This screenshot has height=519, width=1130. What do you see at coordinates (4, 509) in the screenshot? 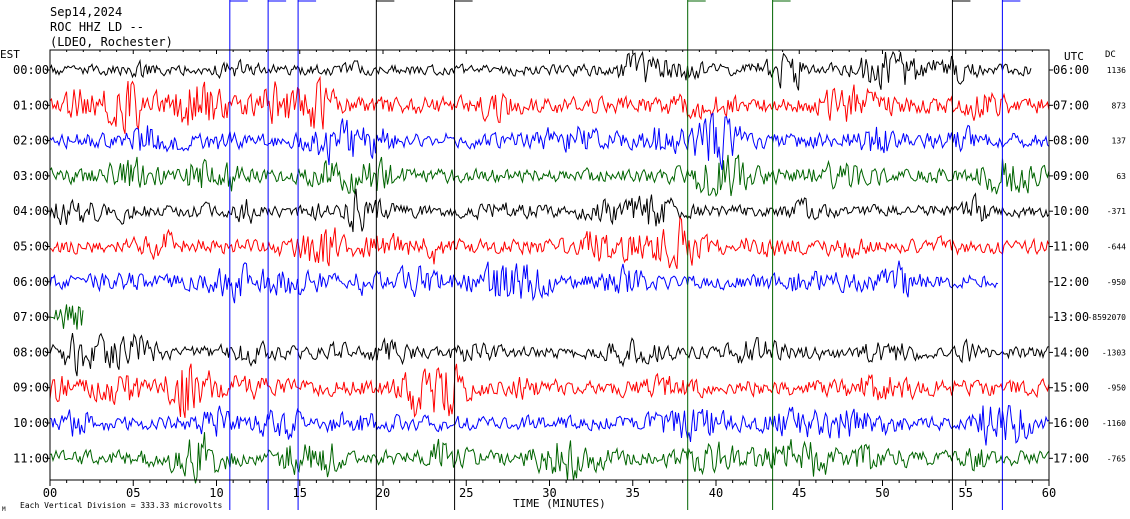
I see `corner-mark: M` at bounding box center [4, 509].